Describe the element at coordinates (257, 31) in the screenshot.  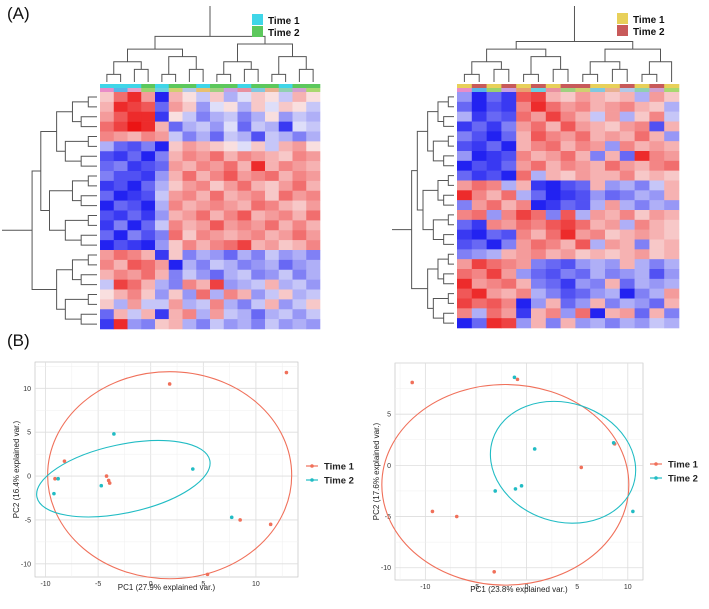
I see `heatmap-left-legend-swatch` at that location.